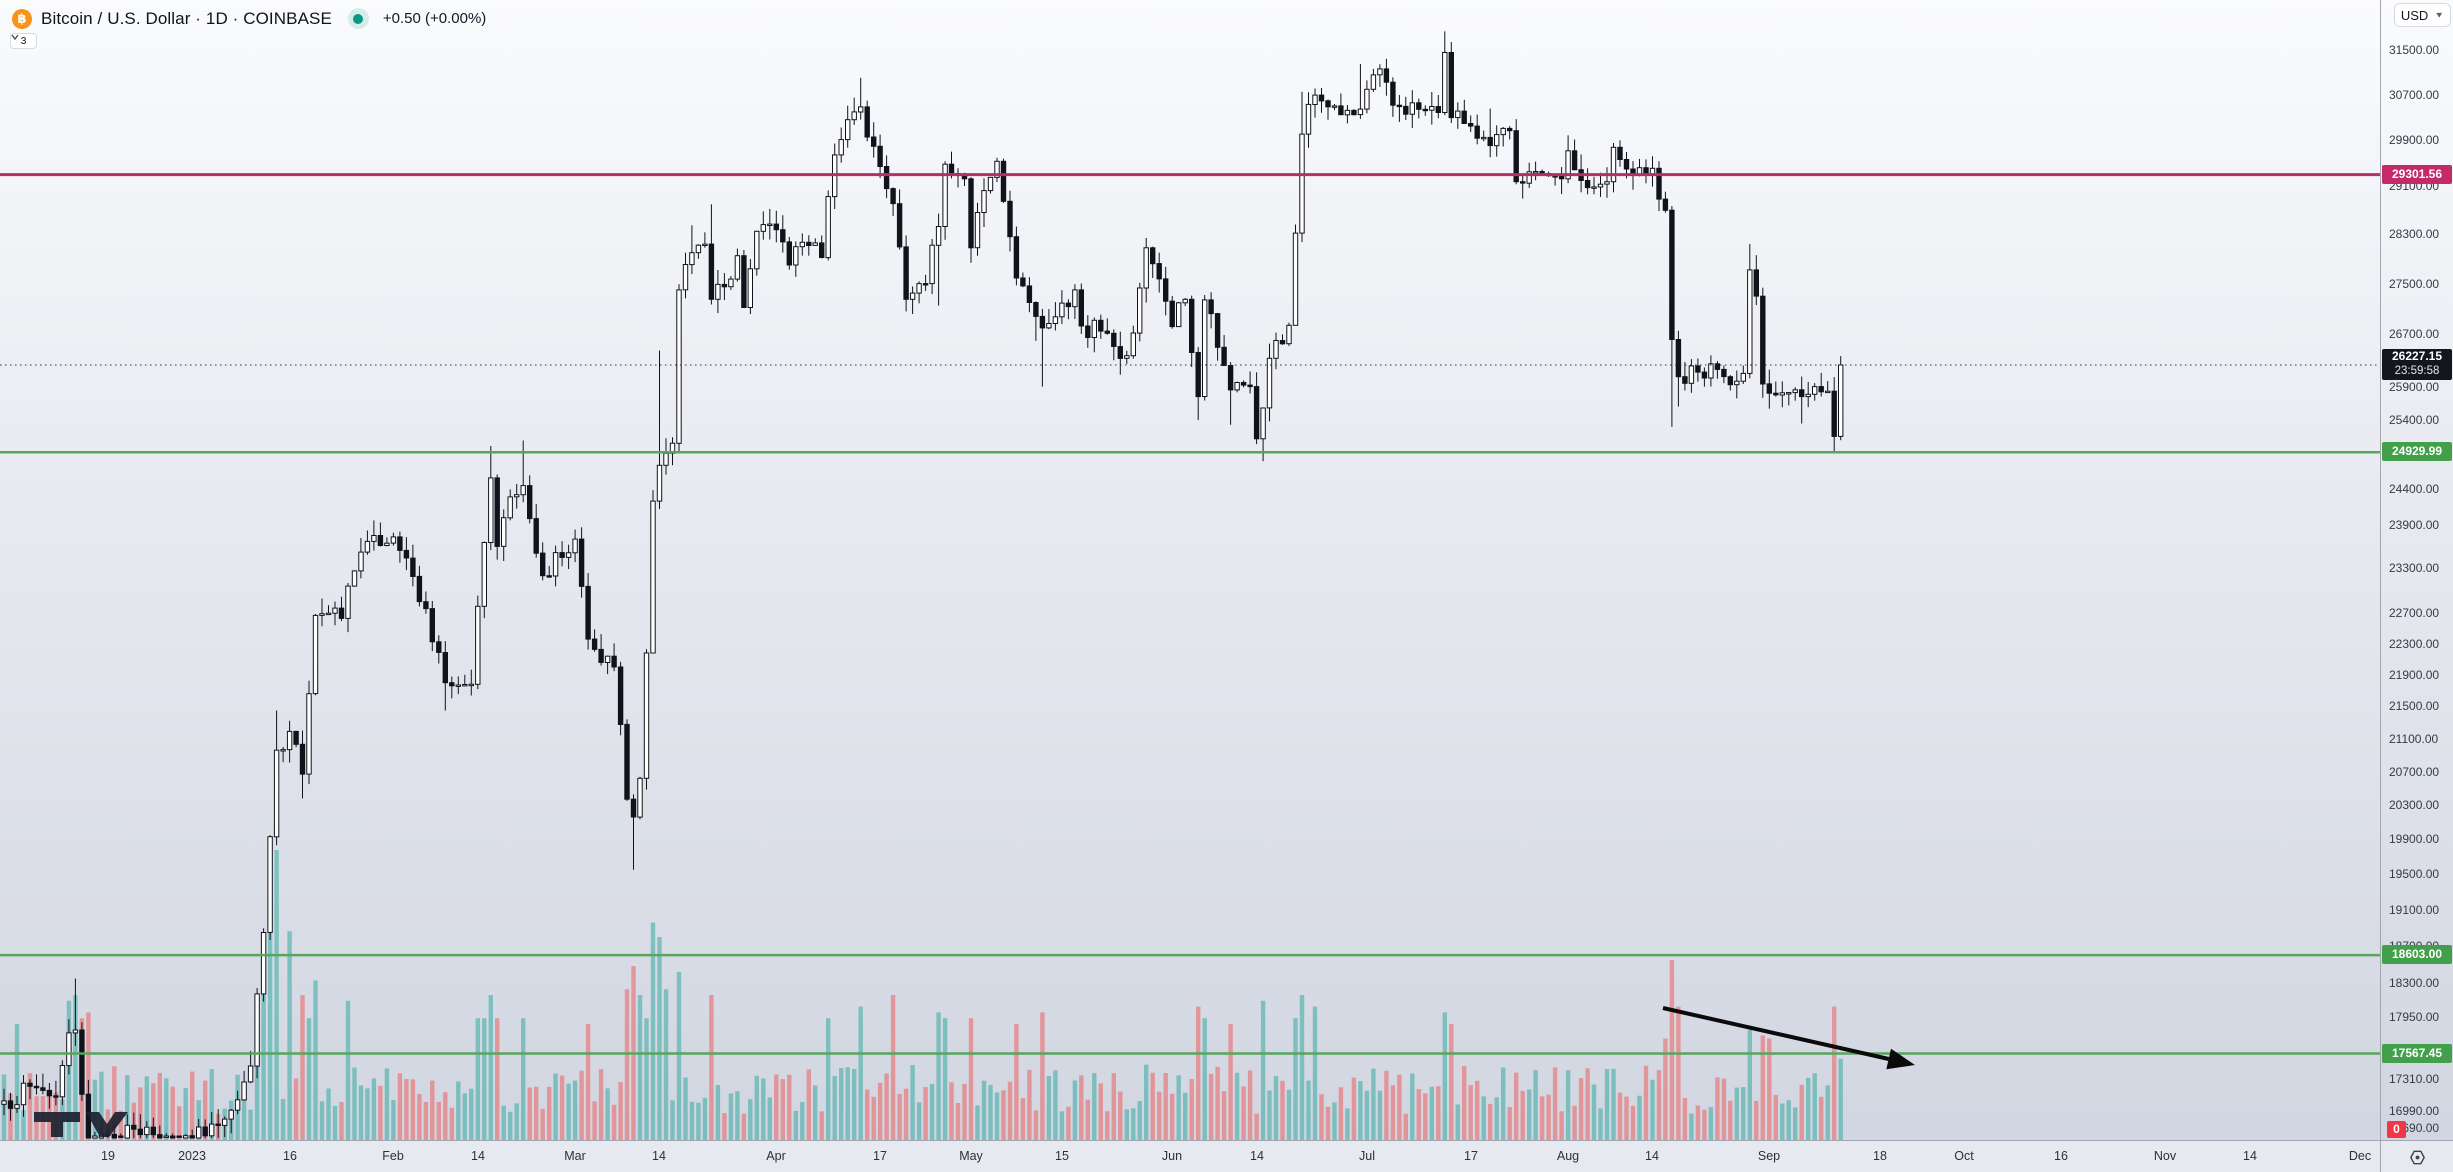 This screenshot has height=1172, width=2453. I want to click on gear-icon, so click(2417, 1157).